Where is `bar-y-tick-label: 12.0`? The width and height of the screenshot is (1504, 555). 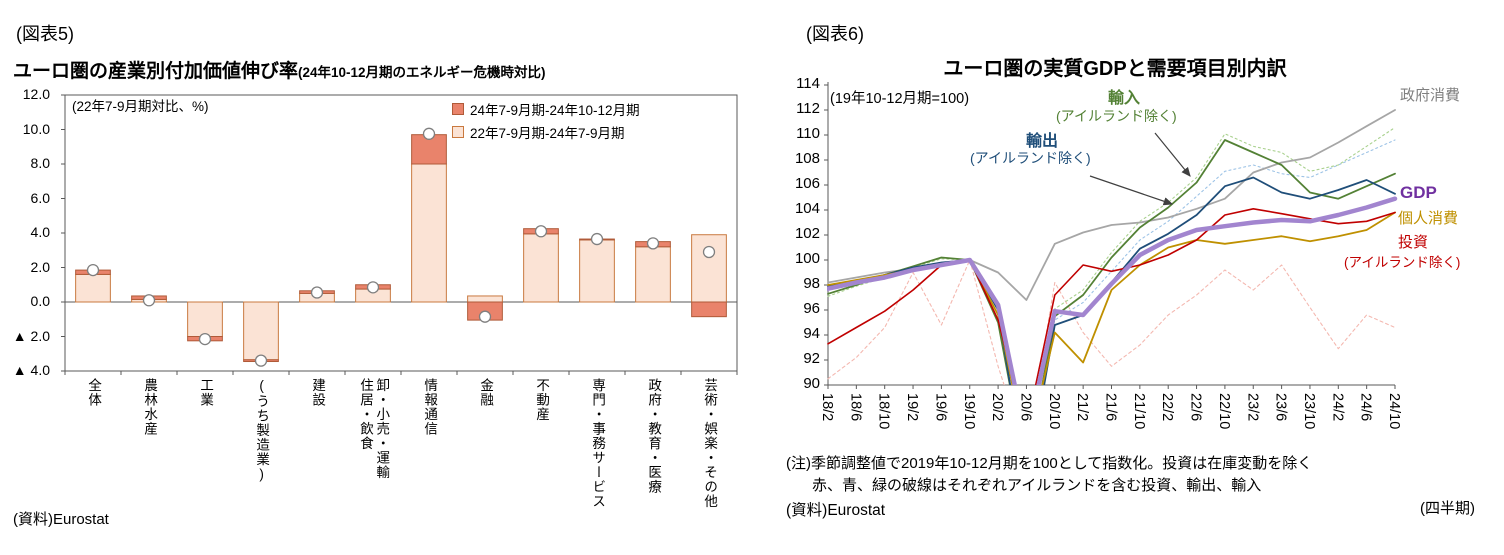 bar-y-tick-label: 12.0 is located at coordinates (36, 94).